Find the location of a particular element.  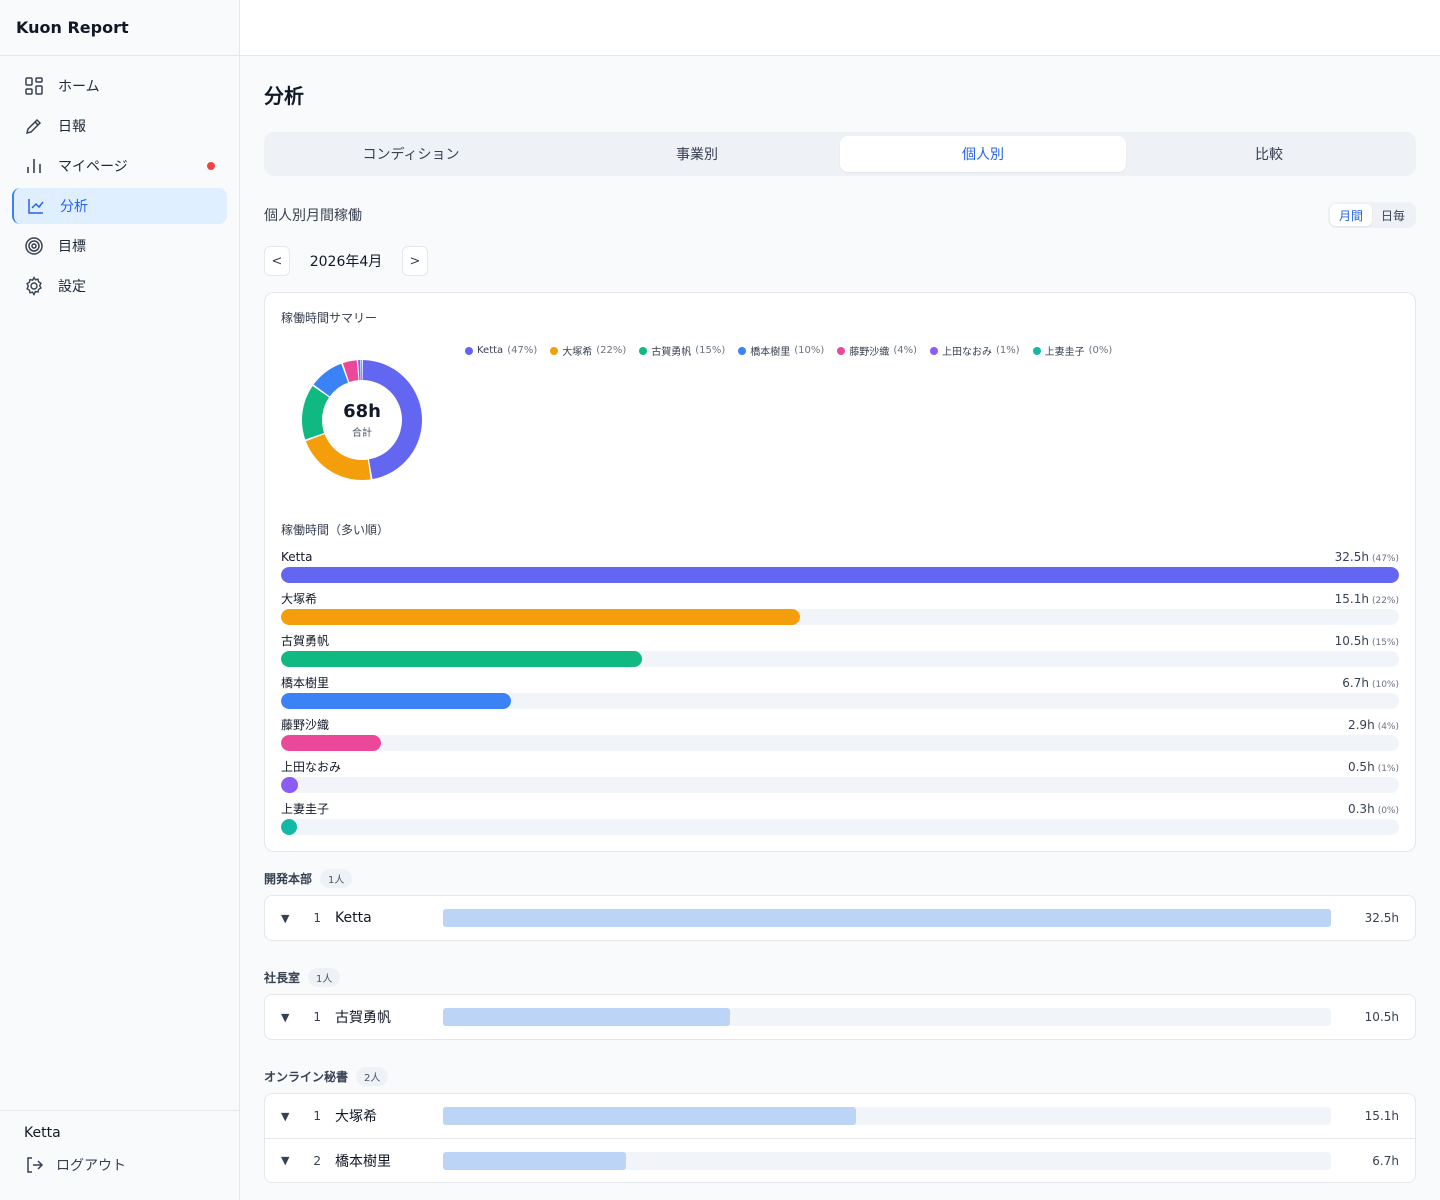

group-header: 開発本部 1人 is located at coordinates (840, 878).